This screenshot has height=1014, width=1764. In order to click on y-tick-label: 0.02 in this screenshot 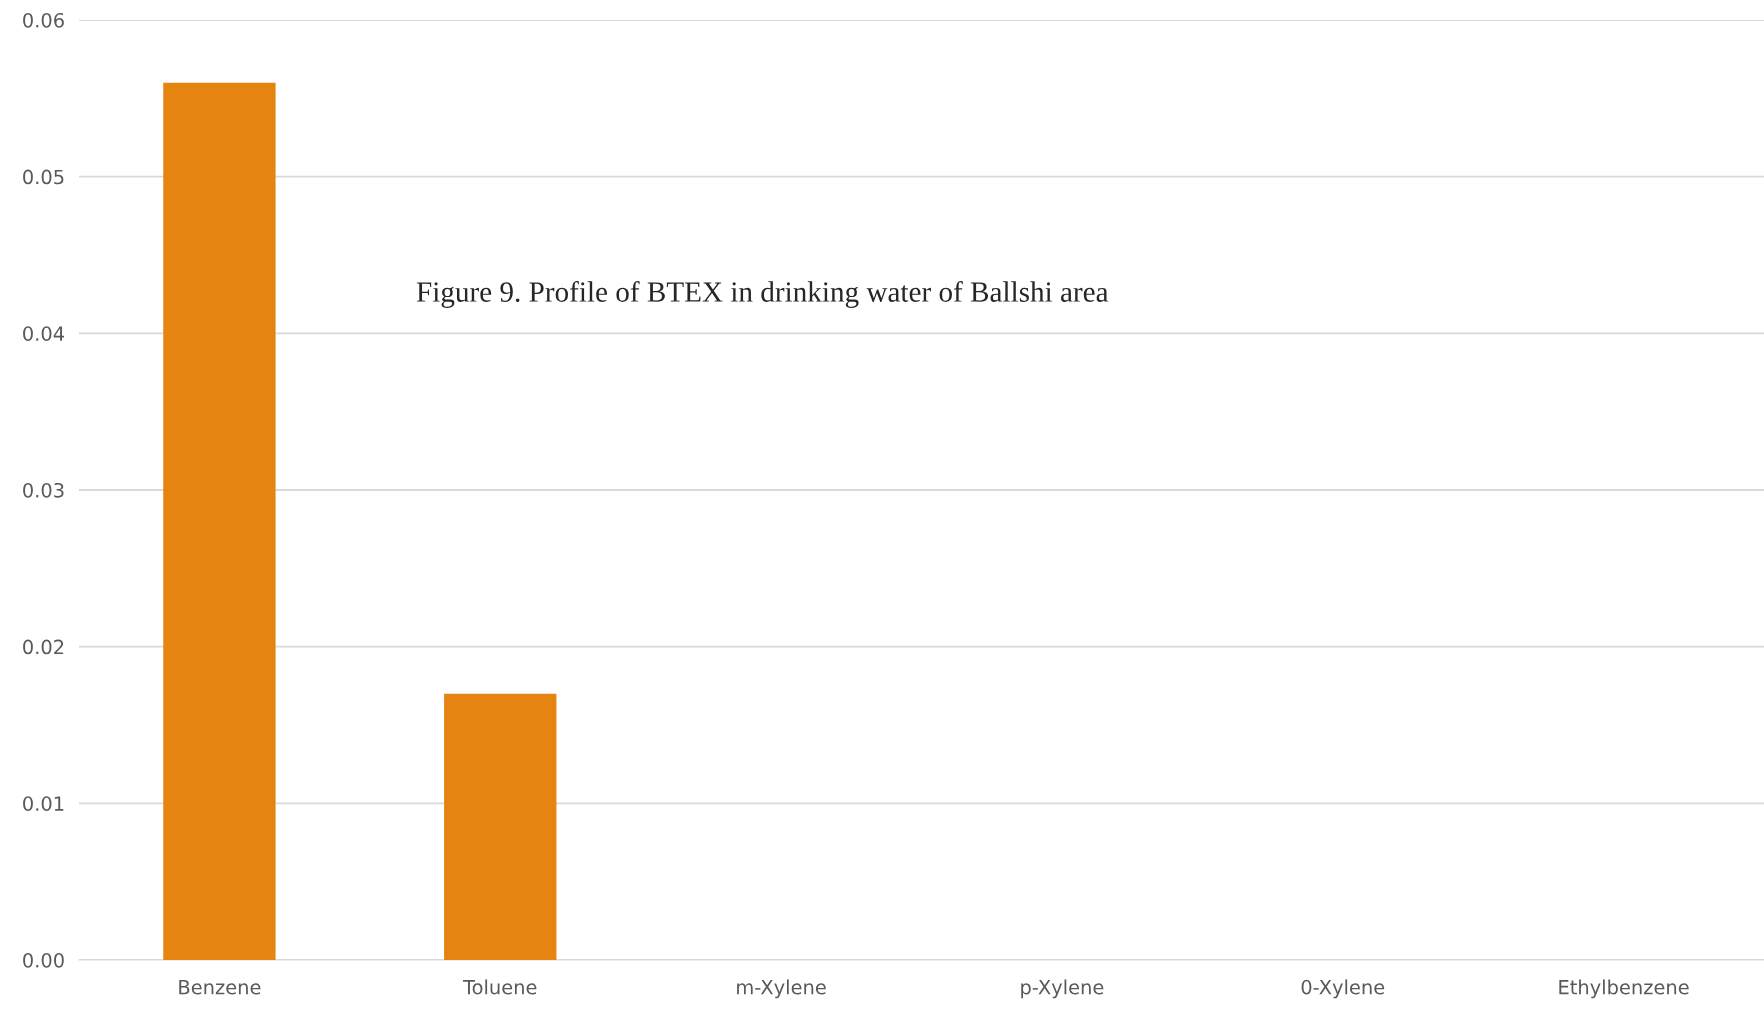, I will do `click(43, 647)`.